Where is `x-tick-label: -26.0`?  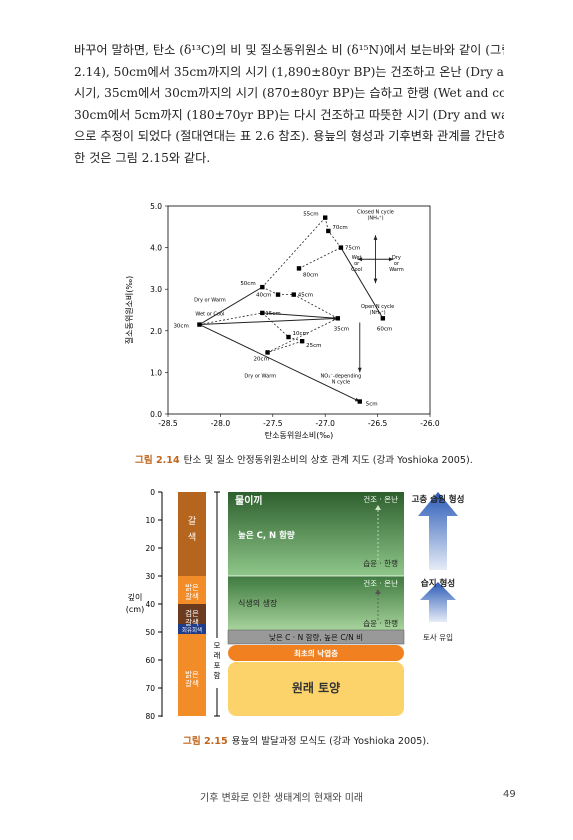 x-tick-label: -26.0 is located at coordinates (430, 423).